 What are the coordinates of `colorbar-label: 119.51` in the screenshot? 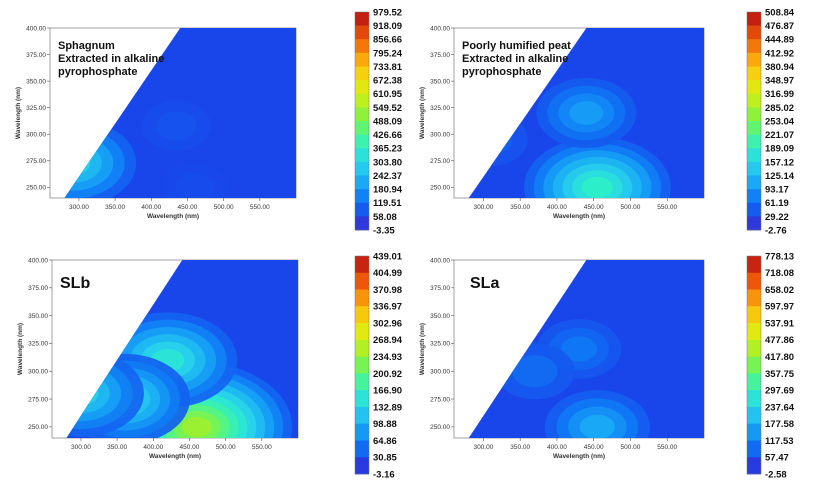 It's located at (387, 203).